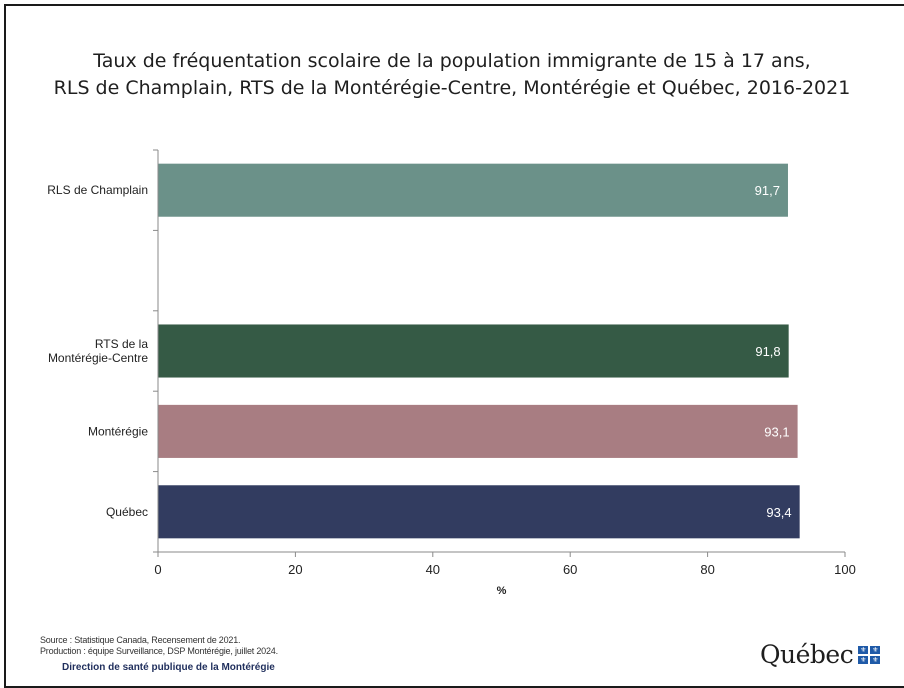  Describe the element at coordinates (767, 351) in the screenshot. I see `bar-value-label: 91,8` at that location.